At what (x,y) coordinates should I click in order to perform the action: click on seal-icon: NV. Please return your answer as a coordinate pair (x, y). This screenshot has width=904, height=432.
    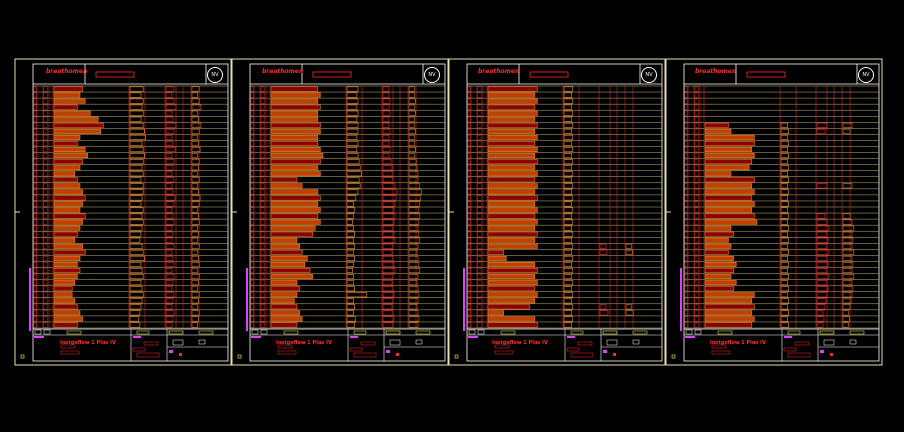
    Looking at the image, I should click on (432, 75).